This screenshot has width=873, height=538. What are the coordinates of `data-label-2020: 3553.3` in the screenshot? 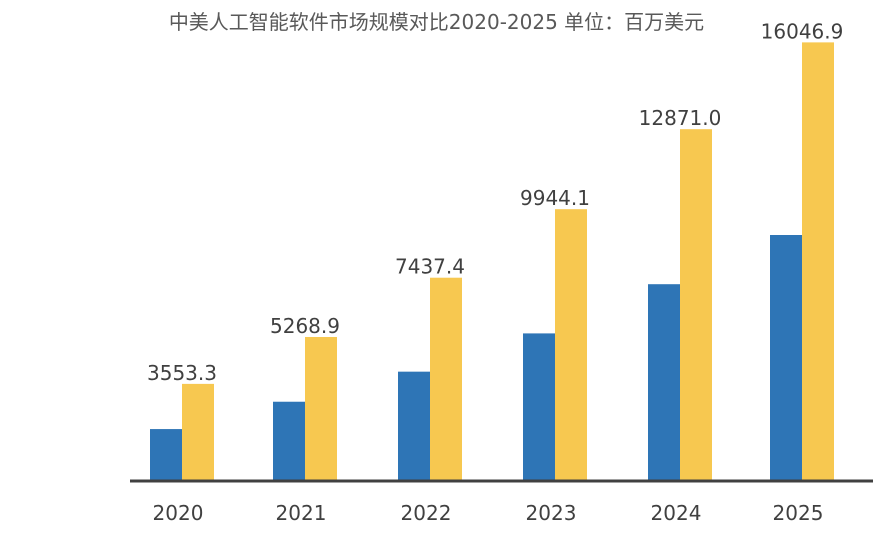 It's located at (182, 373).